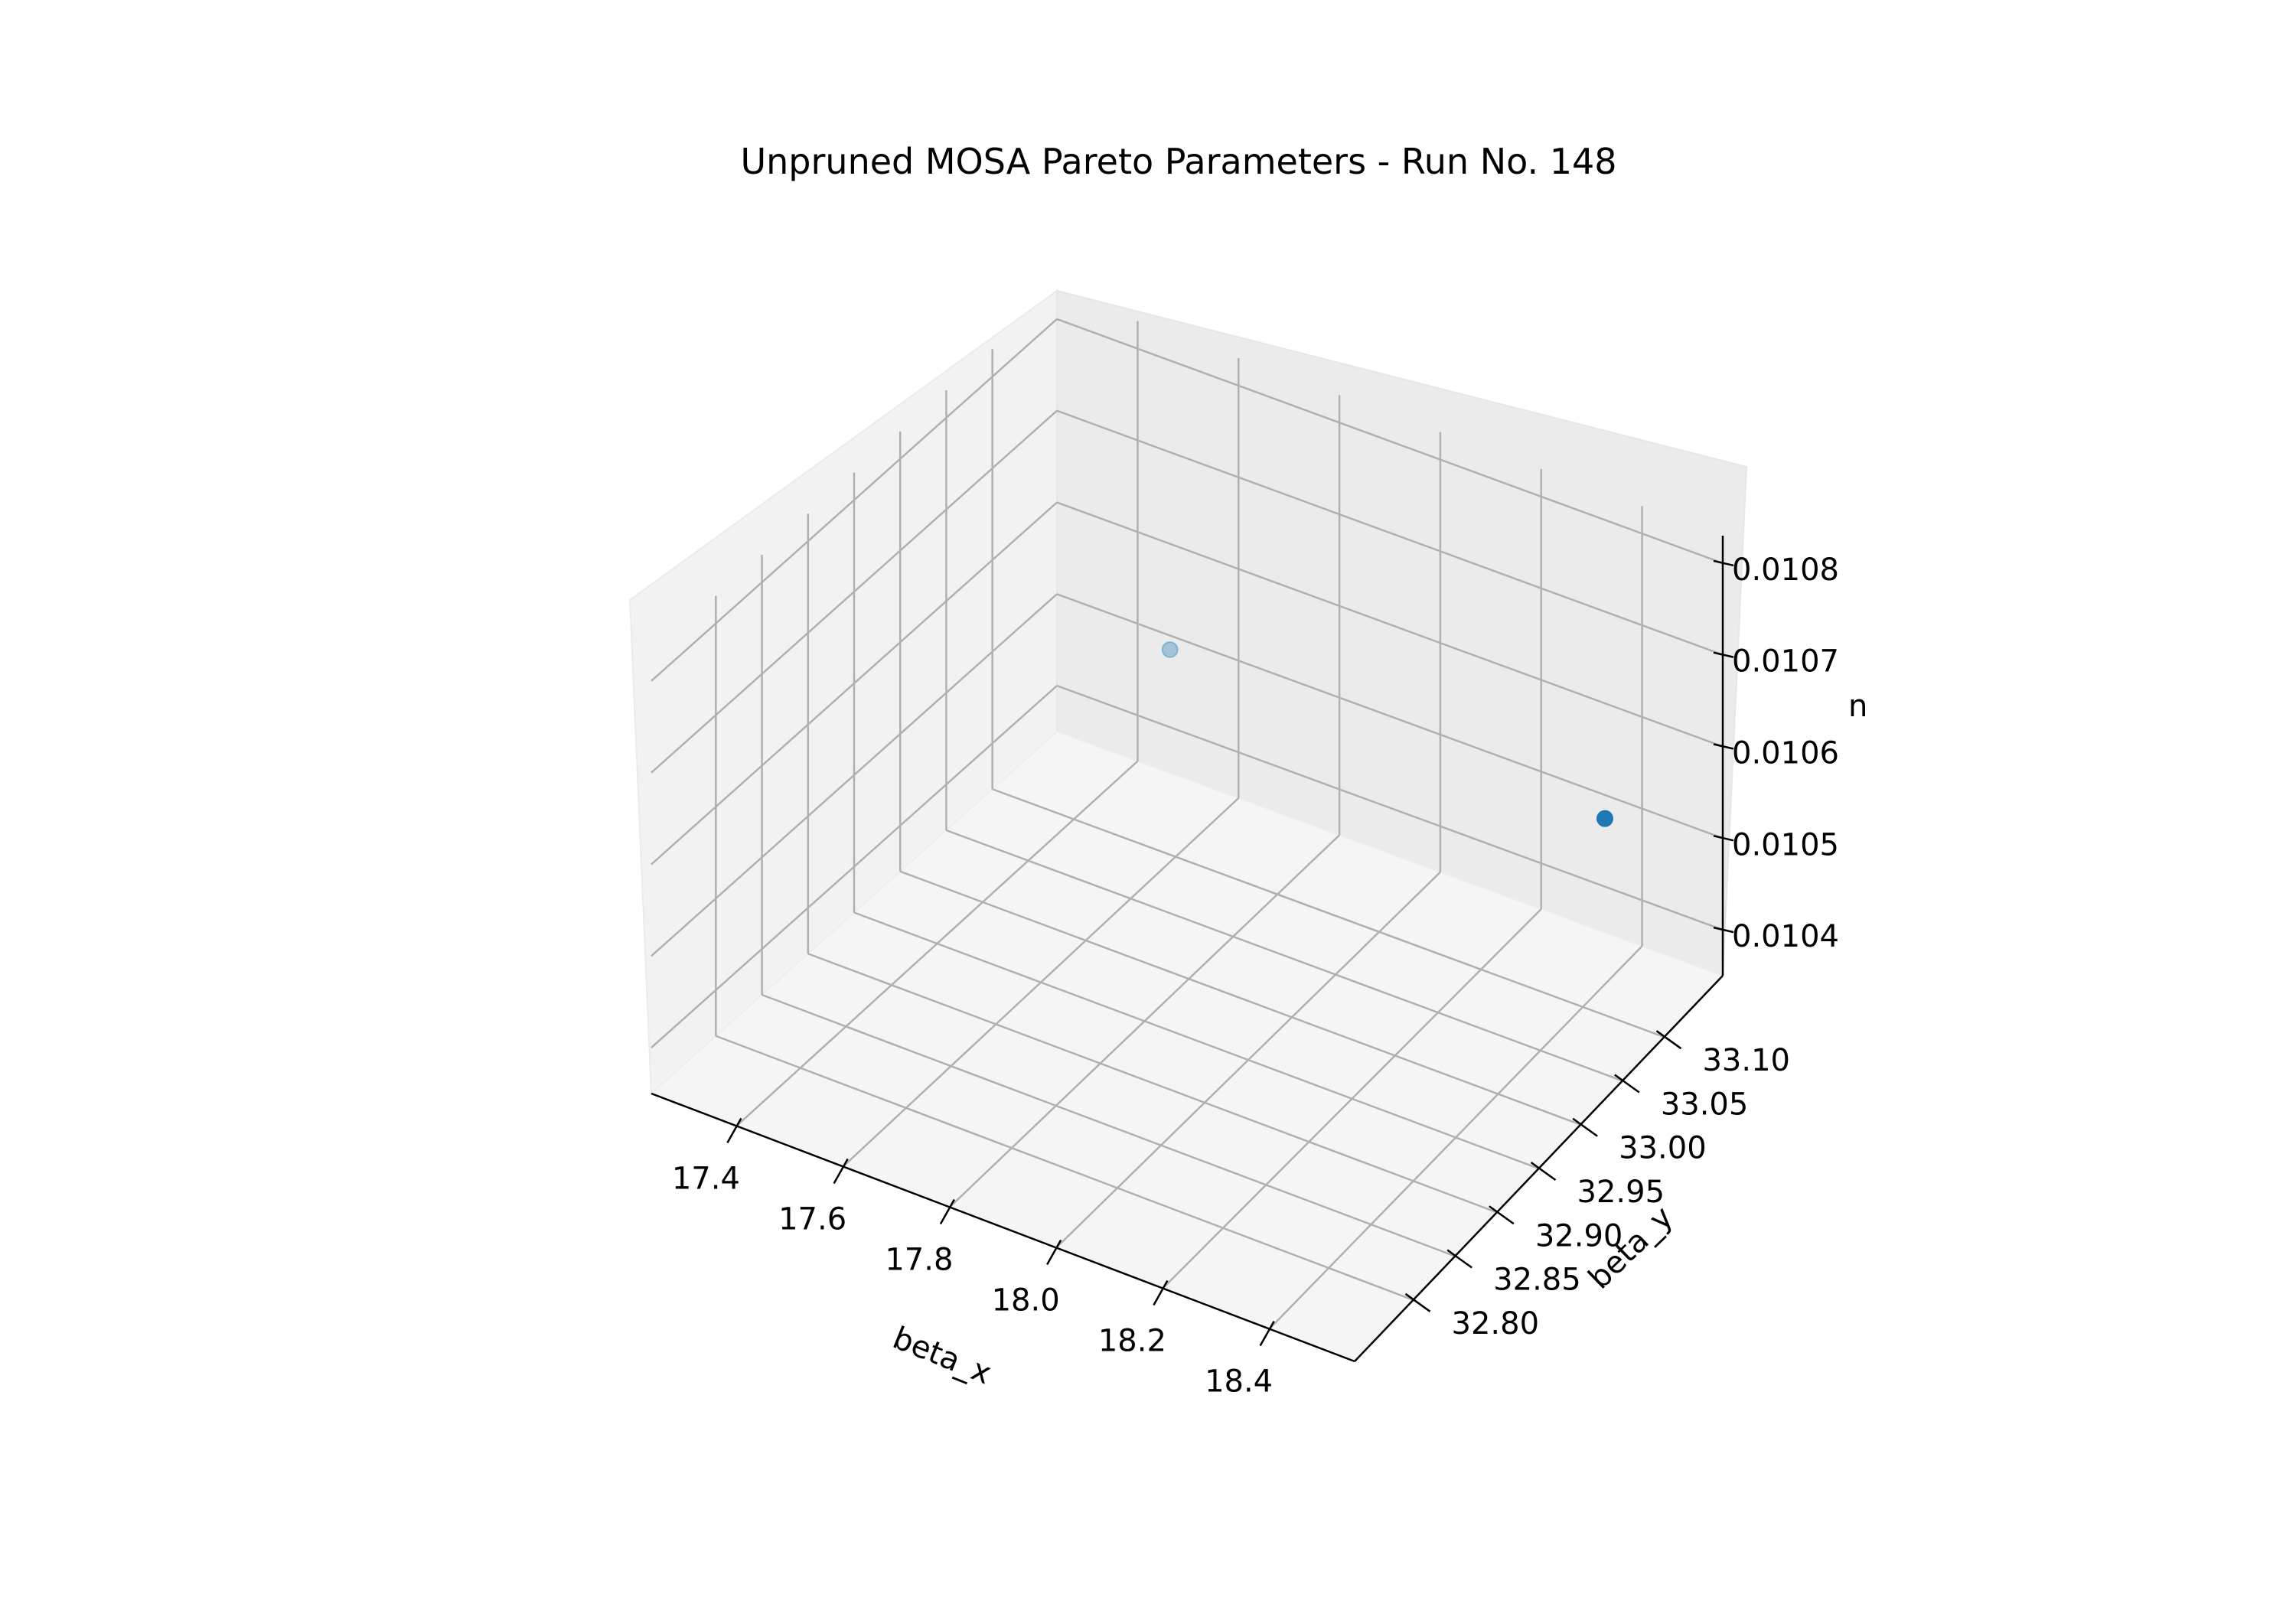  Describe the element at coordinates (706, 1178) in the screenshot. I see `x-tick-label: 17.4` at that location.